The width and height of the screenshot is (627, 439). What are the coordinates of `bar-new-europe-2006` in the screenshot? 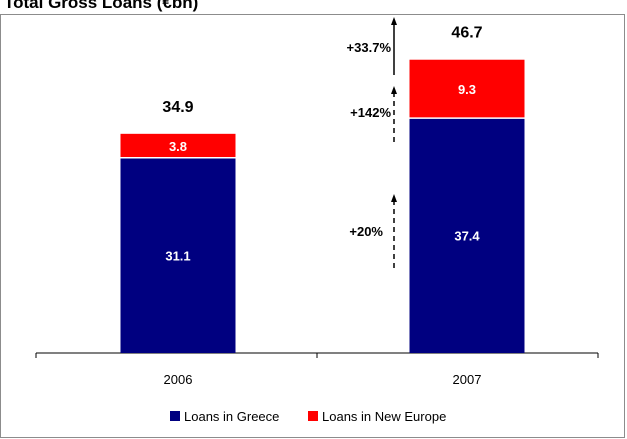 It's located at (178, 145).